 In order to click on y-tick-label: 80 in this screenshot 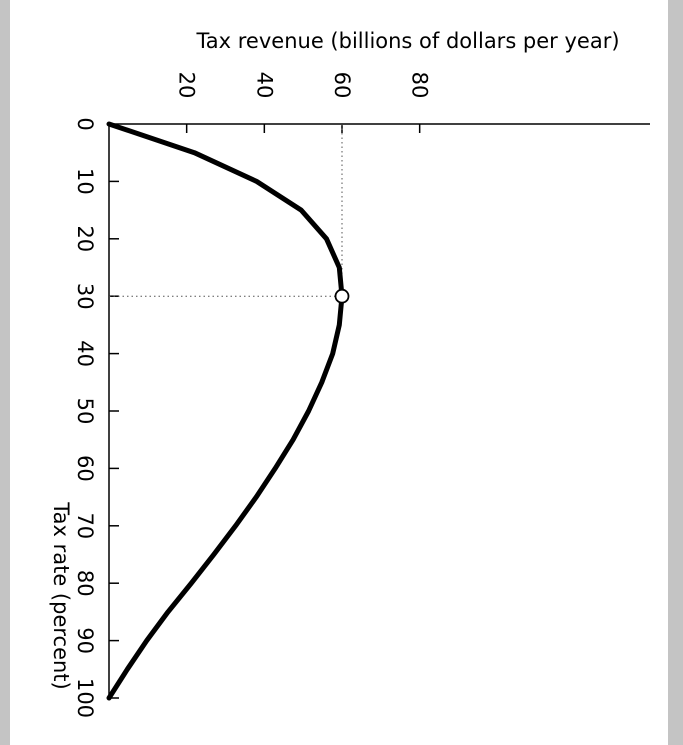, I will do `click(420, 85)`.